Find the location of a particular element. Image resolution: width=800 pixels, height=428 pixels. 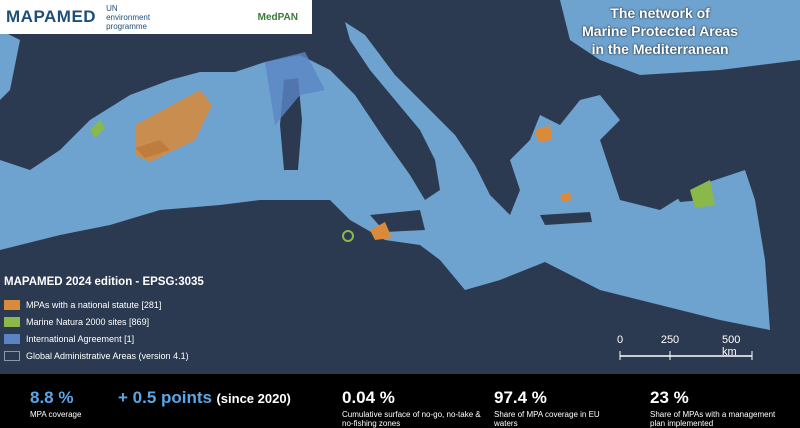

mpa-international is located at coordinates (295, 88).